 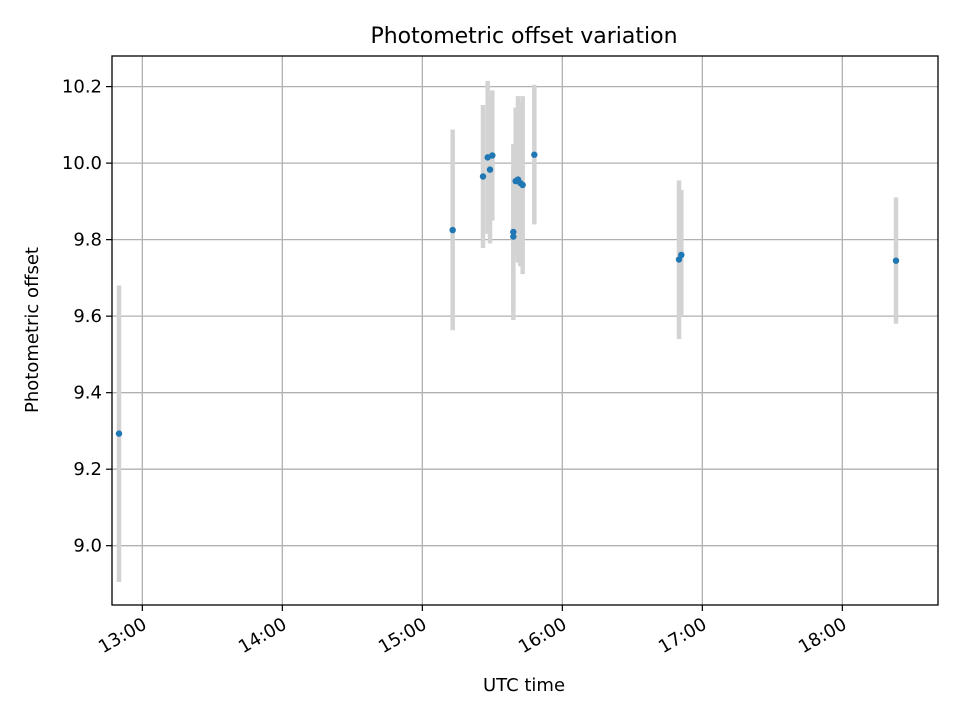 What do you see at coordinates (822, 636) in the screenshot?
I see `x-tick-label: 18:00` at bounding box center [822, 636].